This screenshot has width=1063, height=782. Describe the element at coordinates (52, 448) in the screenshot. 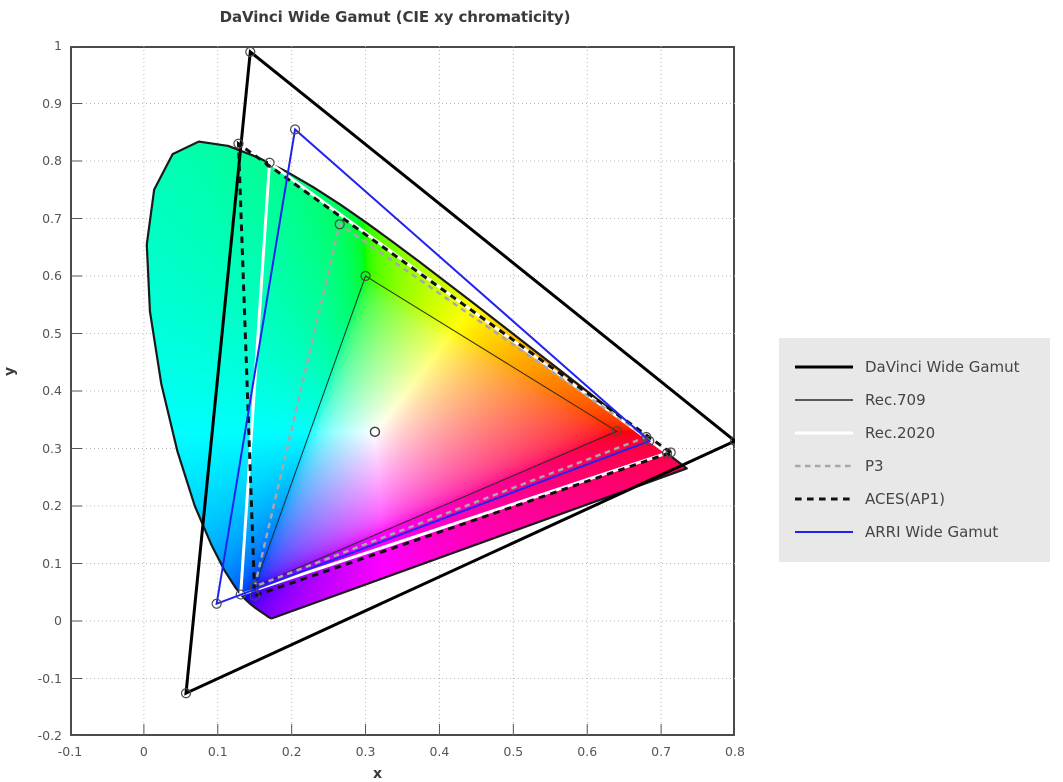

I see `y-tick-label: 0.3` at that location.